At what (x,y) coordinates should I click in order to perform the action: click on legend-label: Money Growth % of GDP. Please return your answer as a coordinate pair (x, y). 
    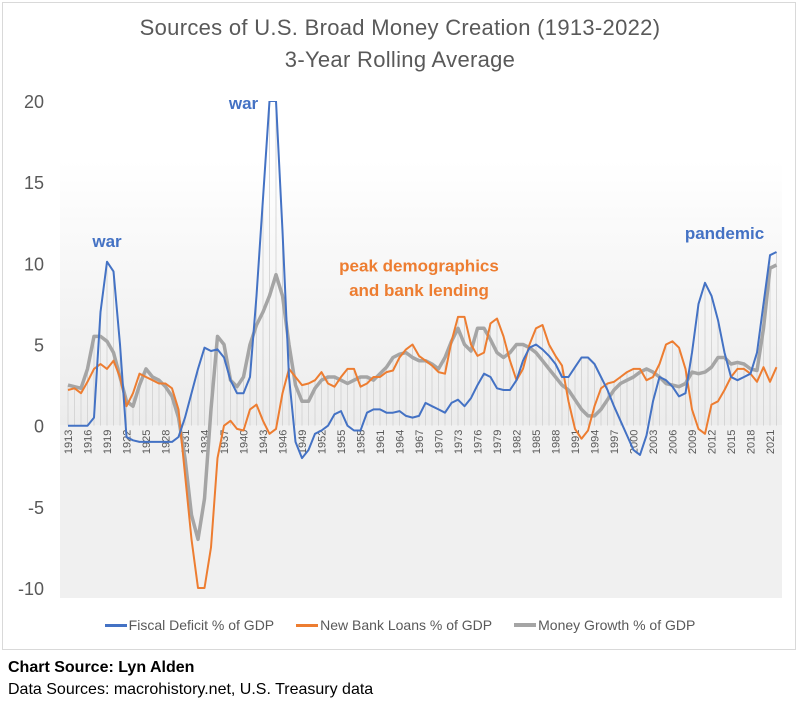
    Looking at the image, I should click on (617, 625).